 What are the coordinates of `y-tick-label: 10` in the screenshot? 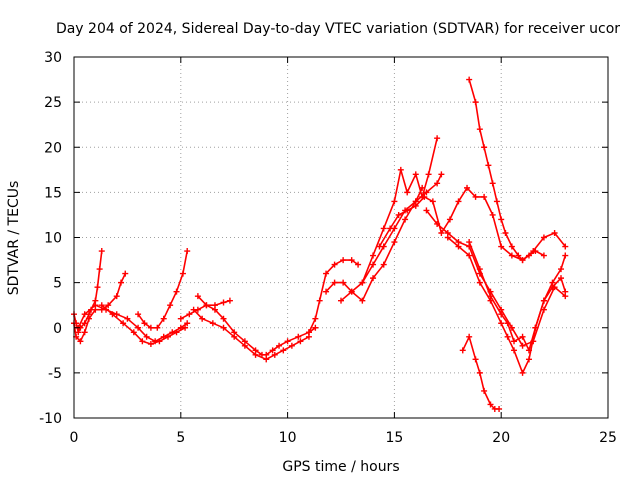 It's located at (53, 239).